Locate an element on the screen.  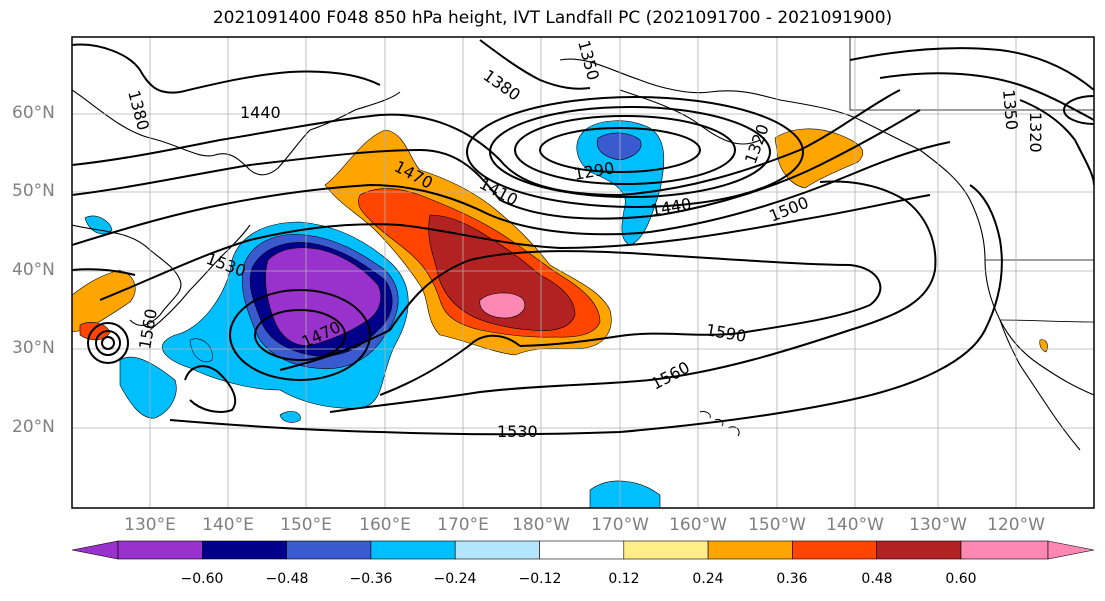
colorbar is located at coordinates (583, 550).